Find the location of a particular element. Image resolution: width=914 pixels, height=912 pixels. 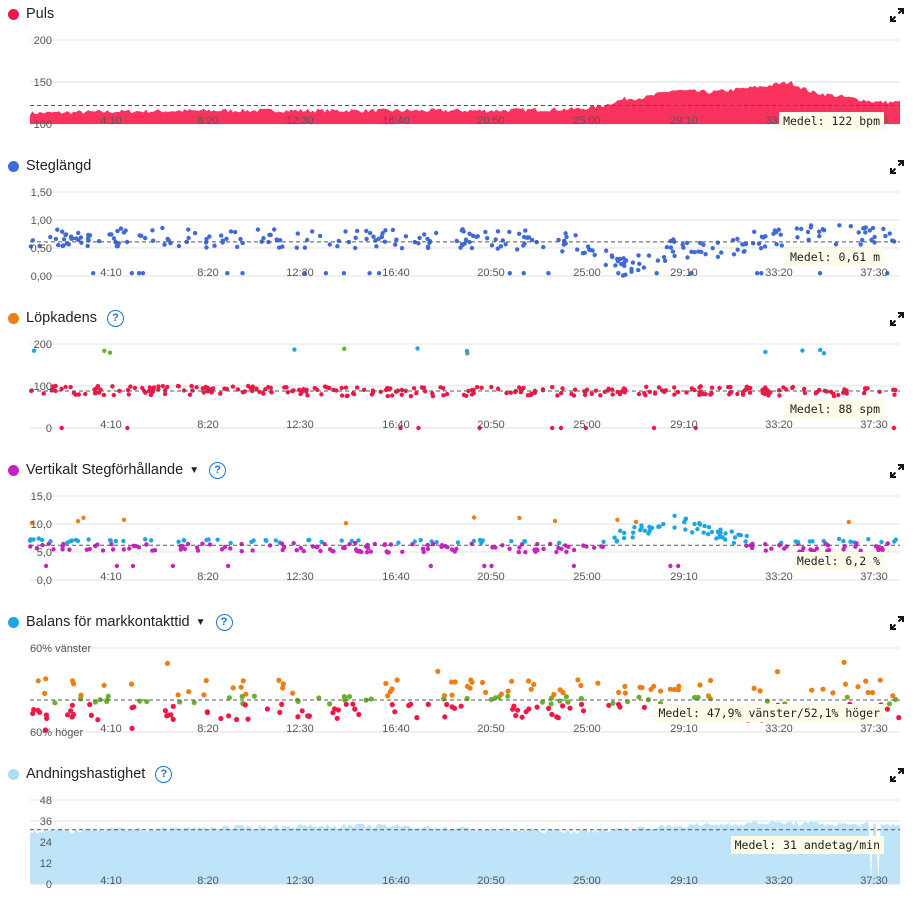

y-tick-label: 200 is located at coordinates (43, 345).